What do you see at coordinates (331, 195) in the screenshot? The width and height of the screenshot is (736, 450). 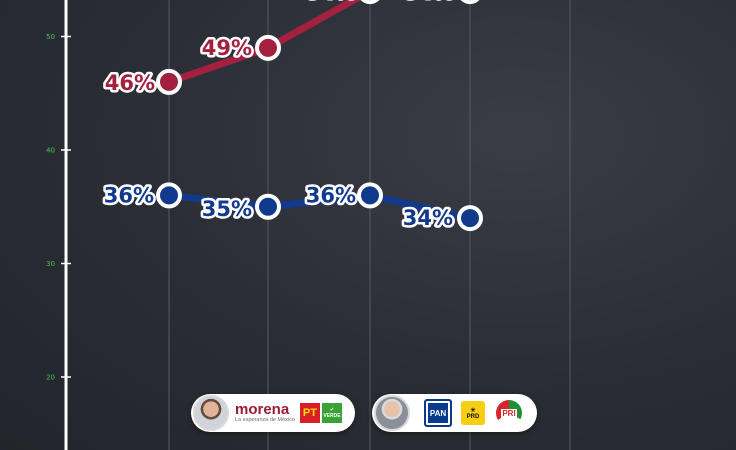 I see `alianza-data-label-2: 36%` at bounding box center [331, 195].